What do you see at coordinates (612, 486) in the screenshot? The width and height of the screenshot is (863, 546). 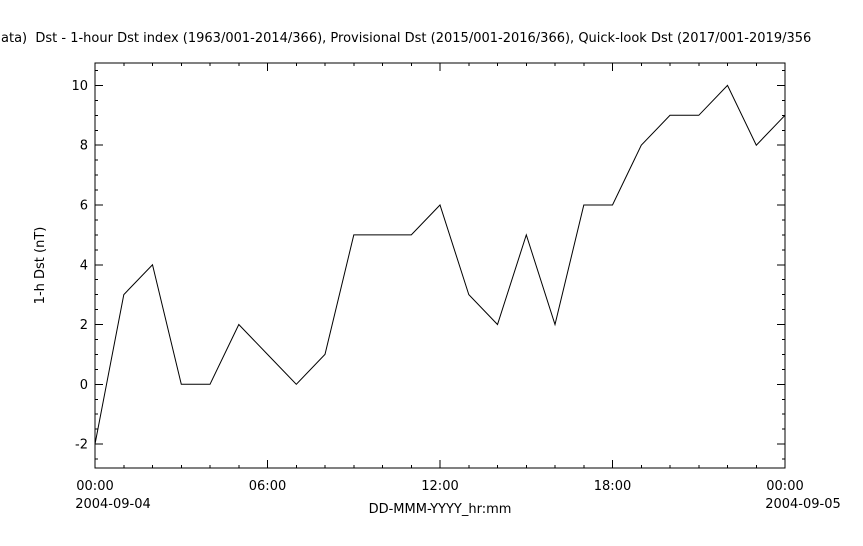 I see `x-tick-label: 18:00` at bounding box center [612, 486].